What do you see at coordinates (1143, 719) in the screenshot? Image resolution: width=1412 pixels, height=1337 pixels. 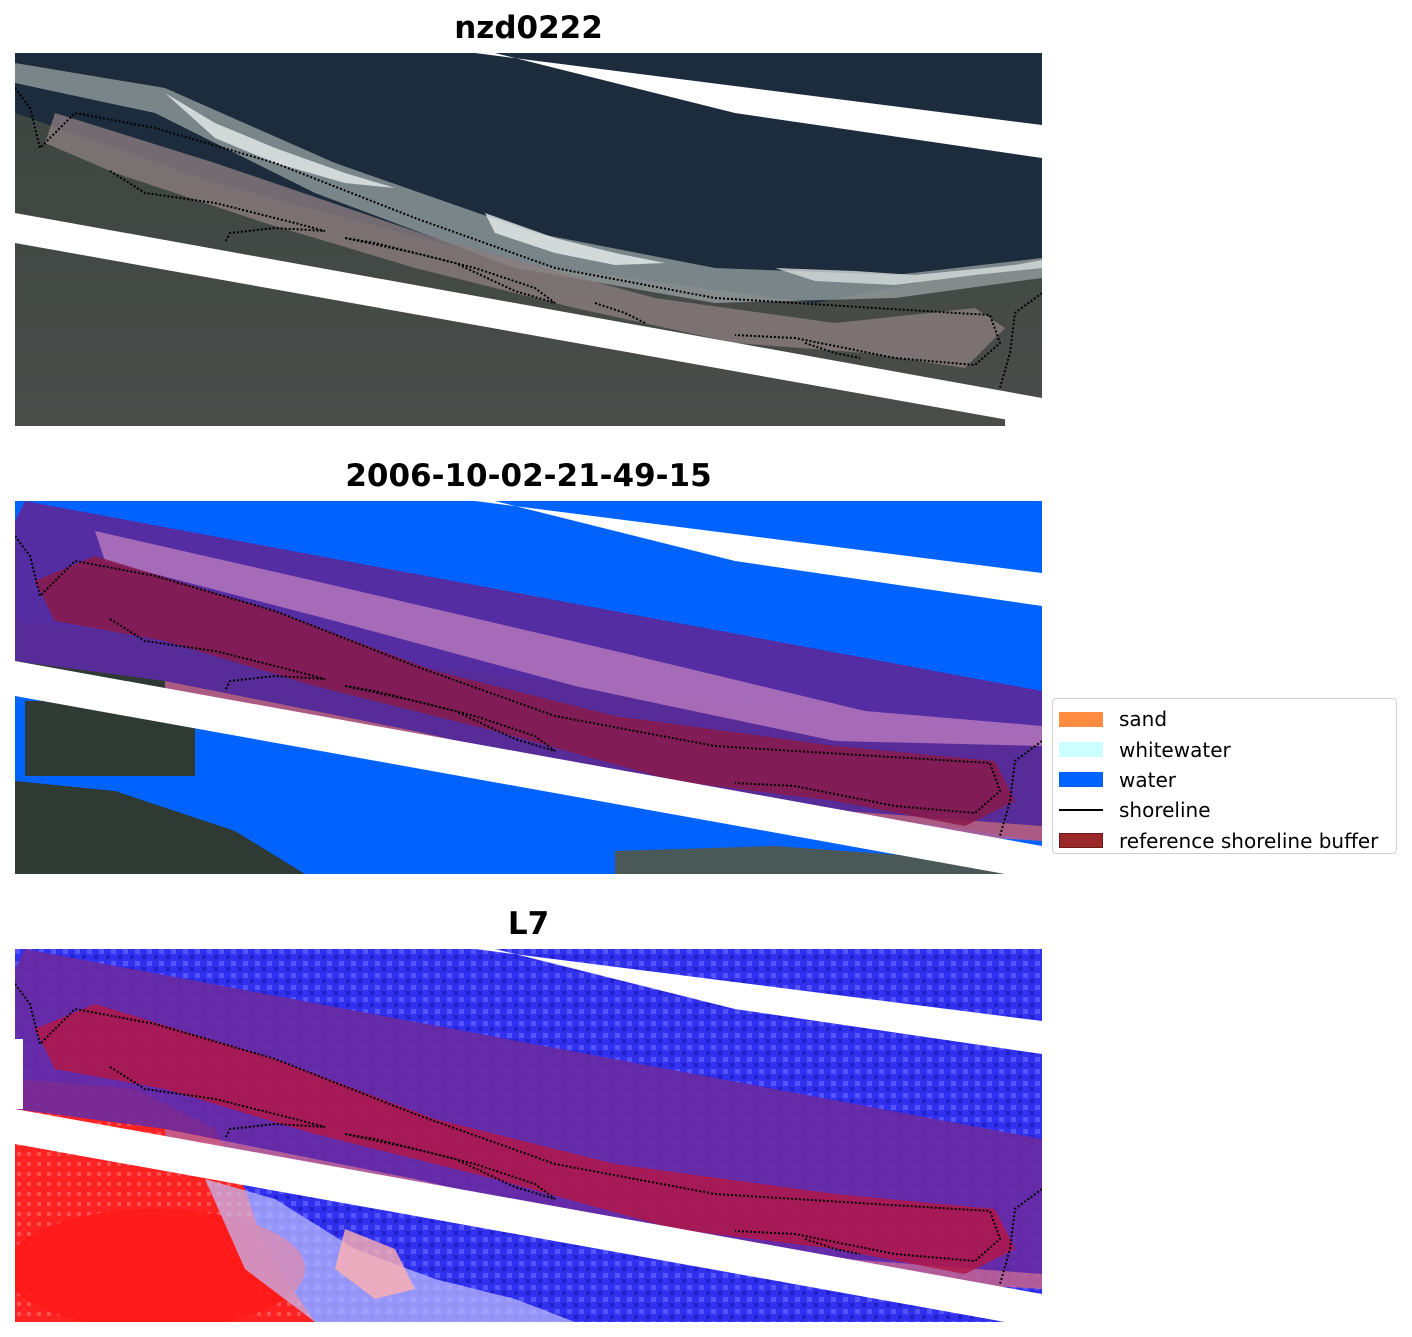 I see `legend-label-sand: sand` at bounding box center [1143, 719].